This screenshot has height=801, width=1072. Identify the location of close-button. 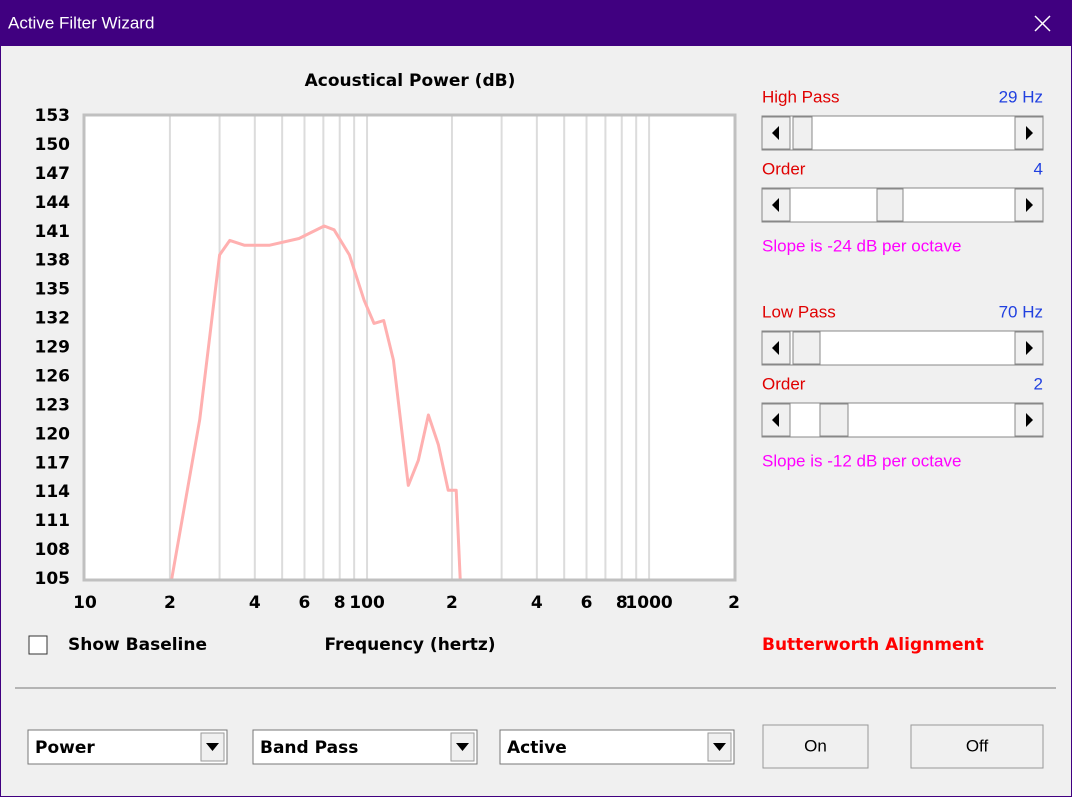
(1043, 23).